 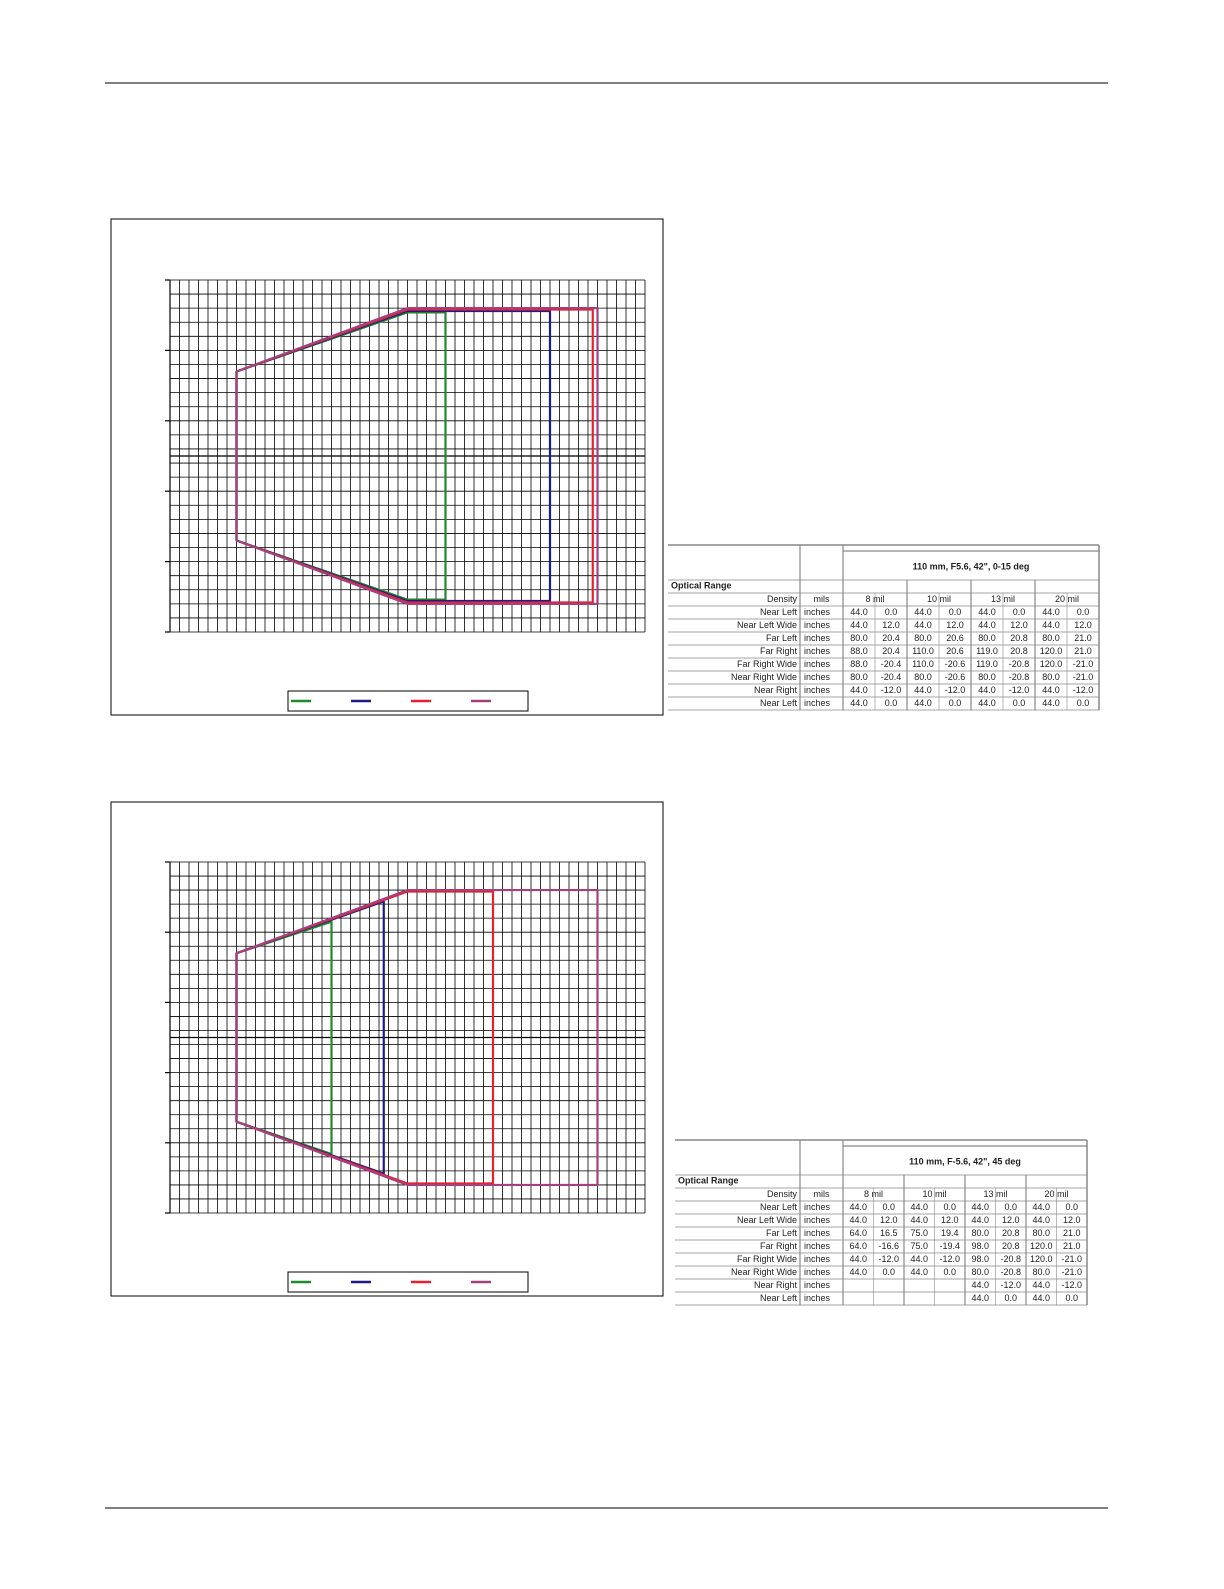 What do you see at coordinates (782, 638) in the screenshot?
I see `row-label: Far Left` at bounding box center [782, 638].